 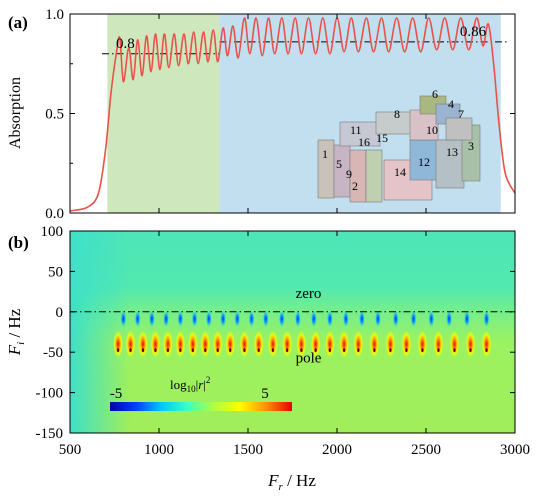 What do you see at coordinates (397, 114) in the screenshot?
I see `inset-label: 8` at bounding box center [397, 114].